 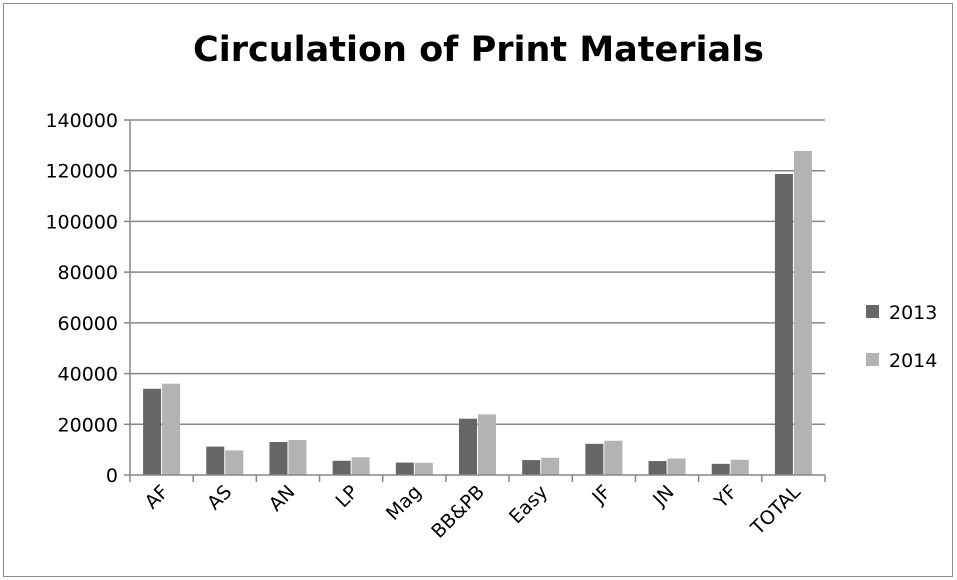 I want to click on bar-2014-Easy, so click(x=550, y=466).